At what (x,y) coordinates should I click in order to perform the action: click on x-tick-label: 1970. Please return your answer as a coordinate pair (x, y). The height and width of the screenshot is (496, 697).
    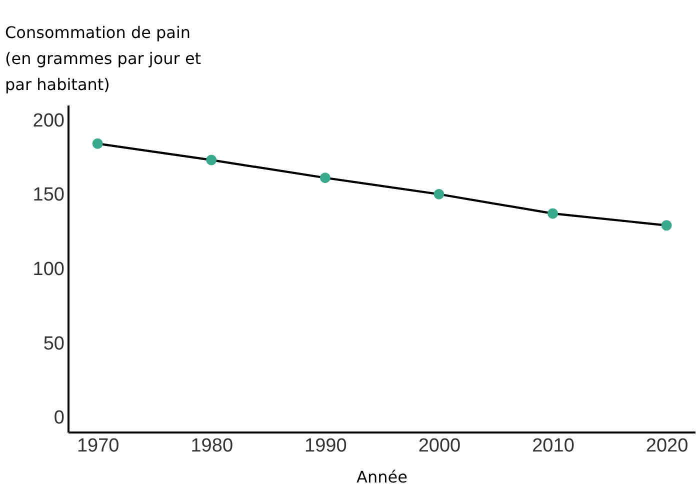
    Looking at the image, I should click on (98, 446).